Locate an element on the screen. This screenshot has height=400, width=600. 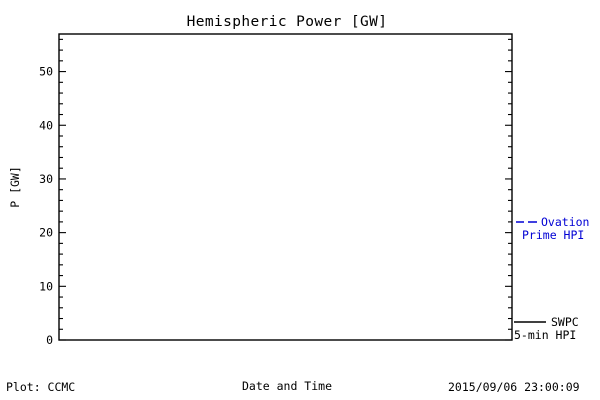
y-tick-label: 20 is located at coordinates (46, 233).